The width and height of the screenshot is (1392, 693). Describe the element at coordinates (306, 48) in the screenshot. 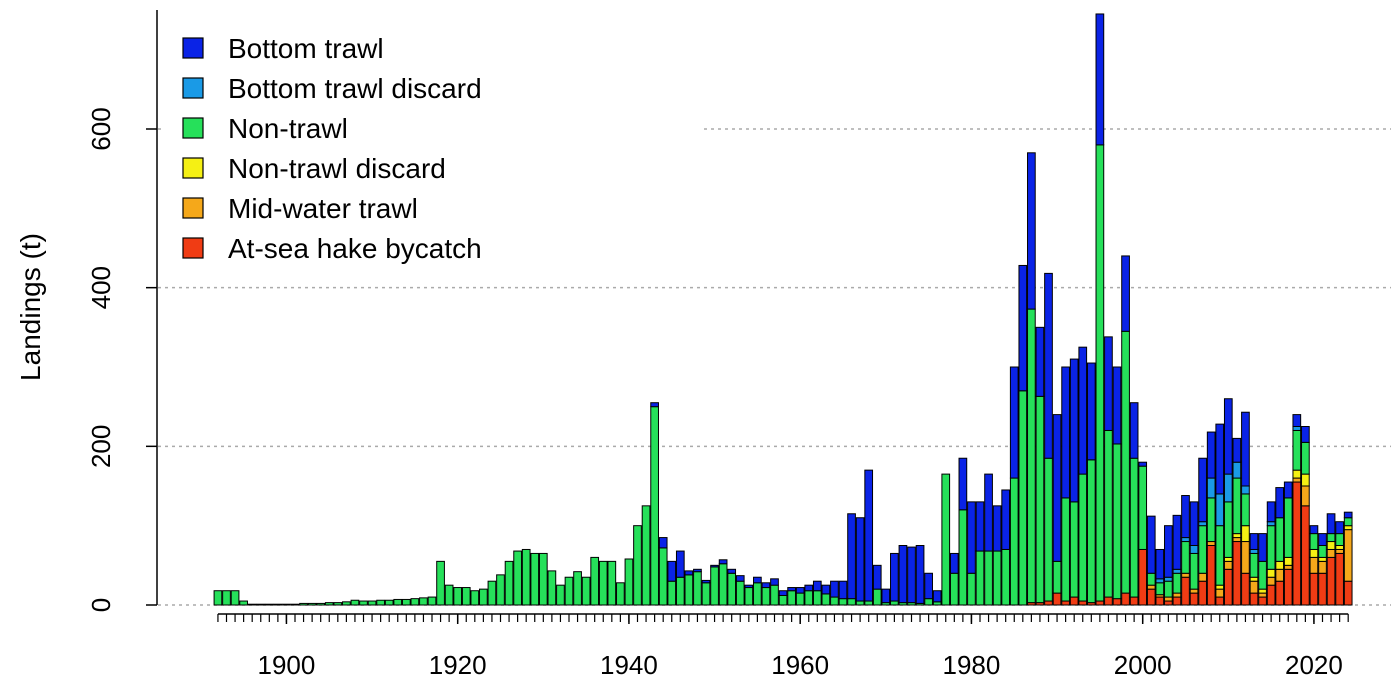

I see `legend-label: Bottom trawl` at that location.